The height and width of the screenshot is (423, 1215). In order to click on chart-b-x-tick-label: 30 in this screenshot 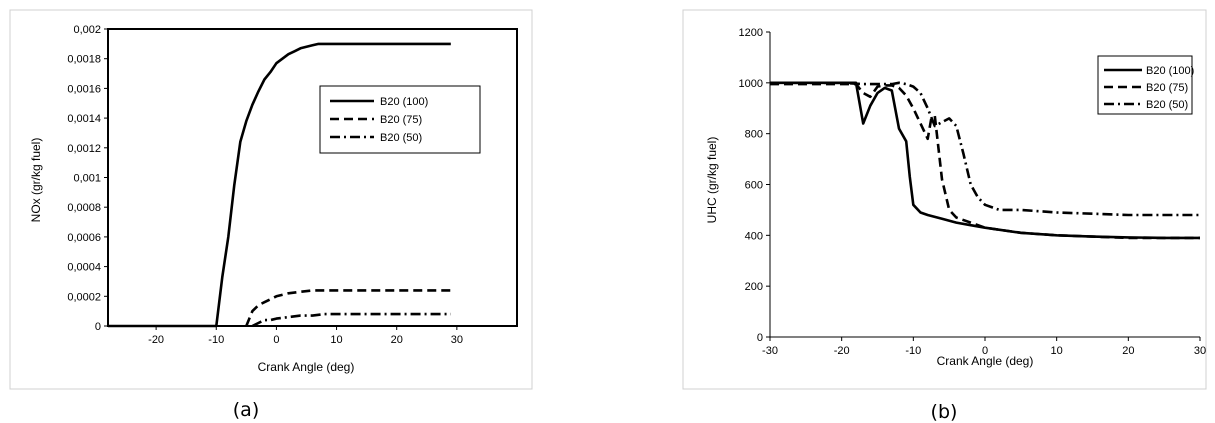, I will do `click(1200, 351)`.